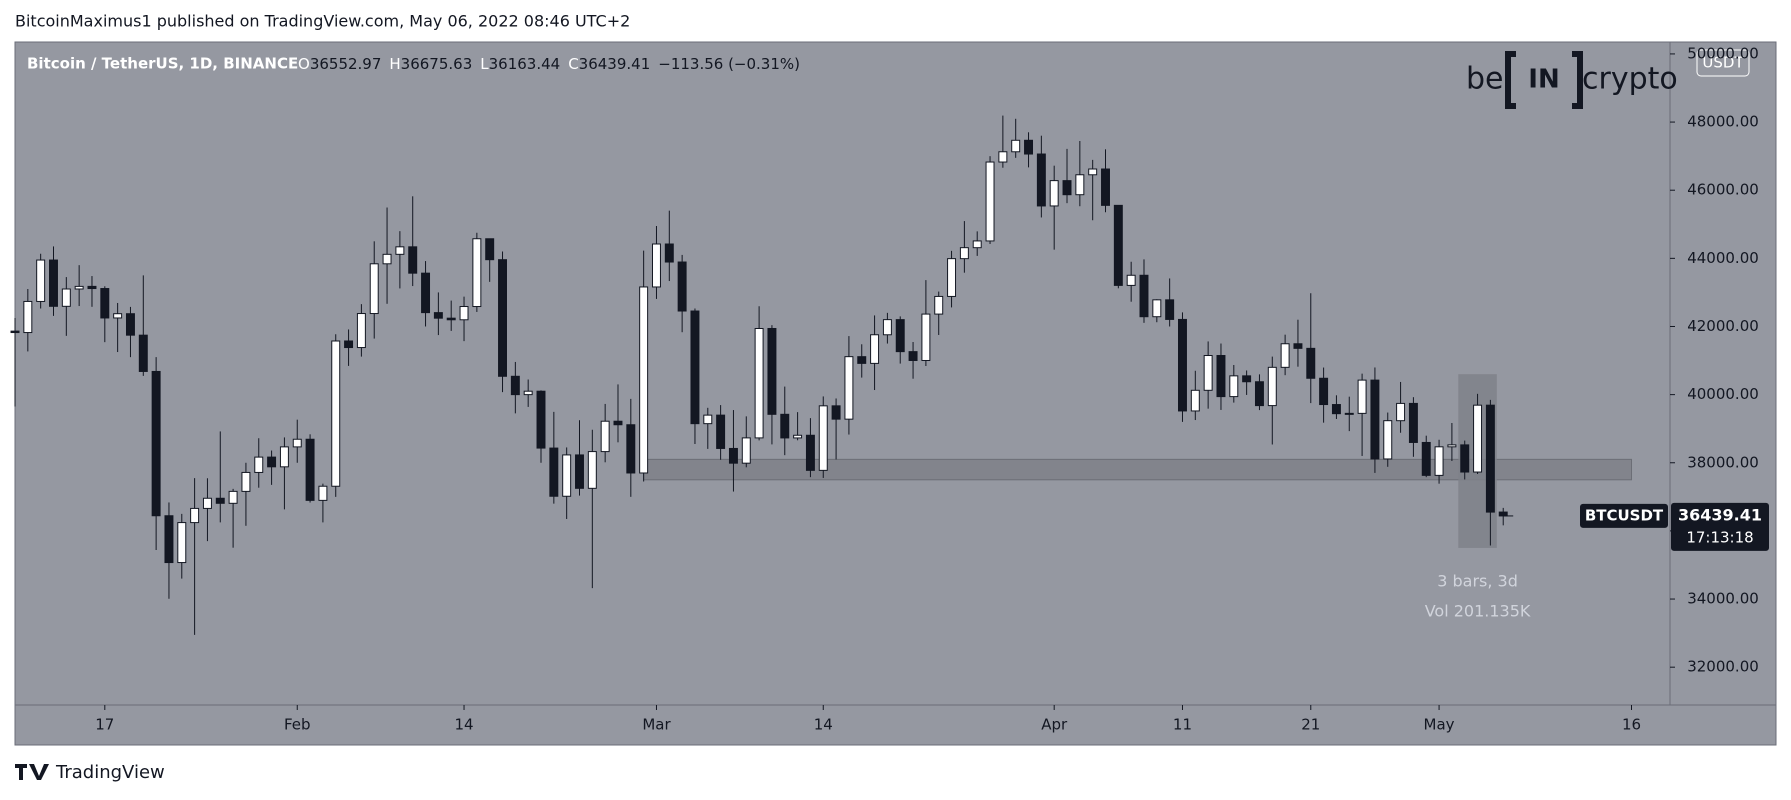 The width and height of the screenshot is (1791, 800). What do you see at coordinates (1723, 667) in the screenshot?
I see `y-tick-label: 32000.00` at bounding box center [1723, 667].